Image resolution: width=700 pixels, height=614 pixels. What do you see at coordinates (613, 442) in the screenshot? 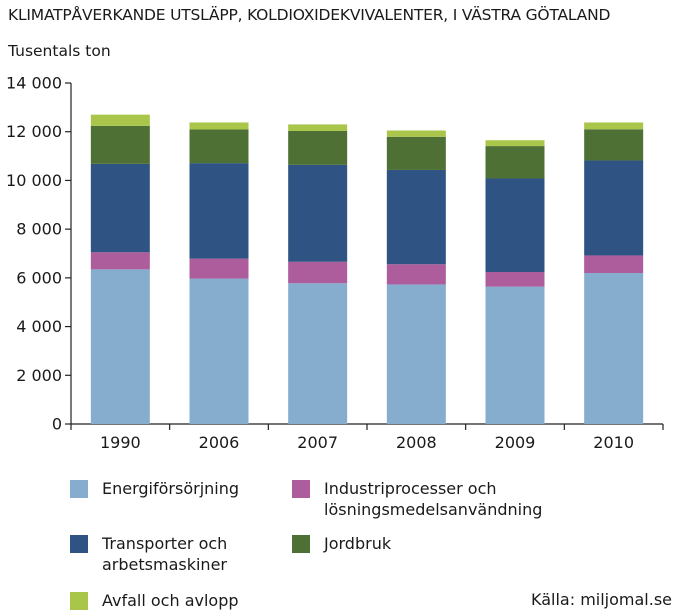
I see `x-tick-label: 2010` at bounding box center [613, 442].